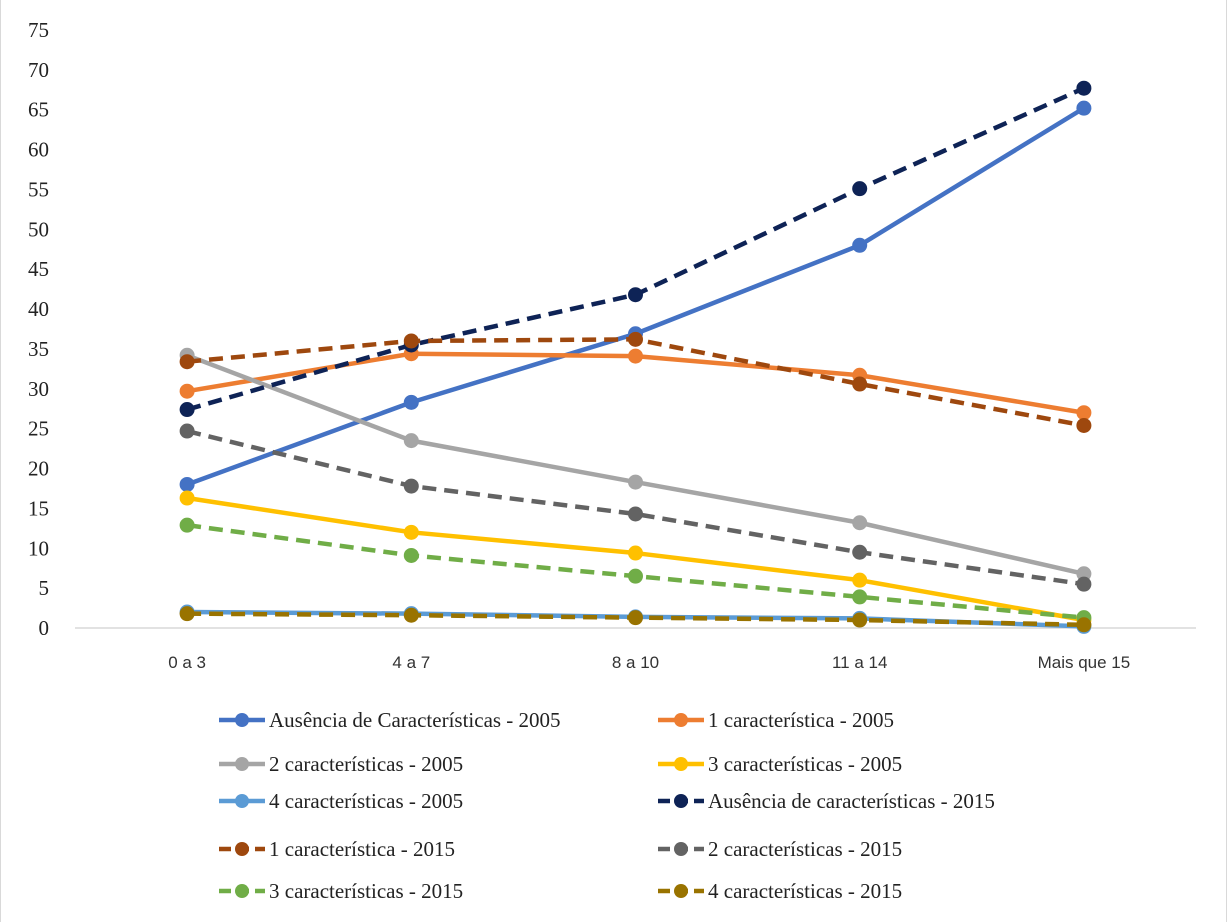 The height and width of the screenshot is (922, 1227). I want to click on legend-item: Ausência de características - 2015, so click(826, 801).